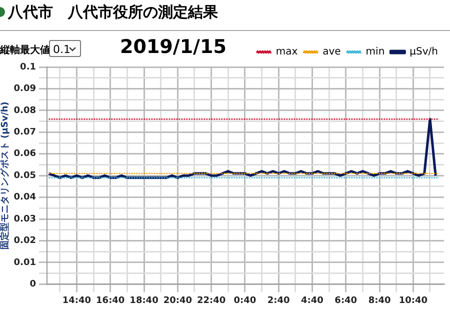 The width and height of the screenshot is (450, 309). I want to click on chart-subtitle: 2019/1/15, so click(173, 47).